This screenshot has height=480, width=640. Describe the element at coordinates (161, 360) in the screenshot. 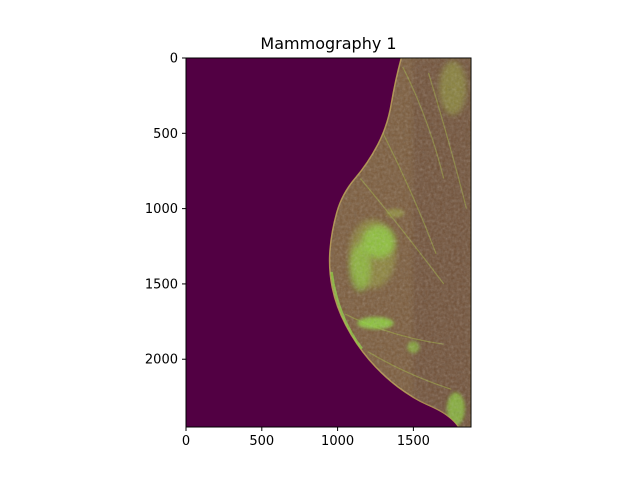

I see `y-tick-label: 2000` at that location.